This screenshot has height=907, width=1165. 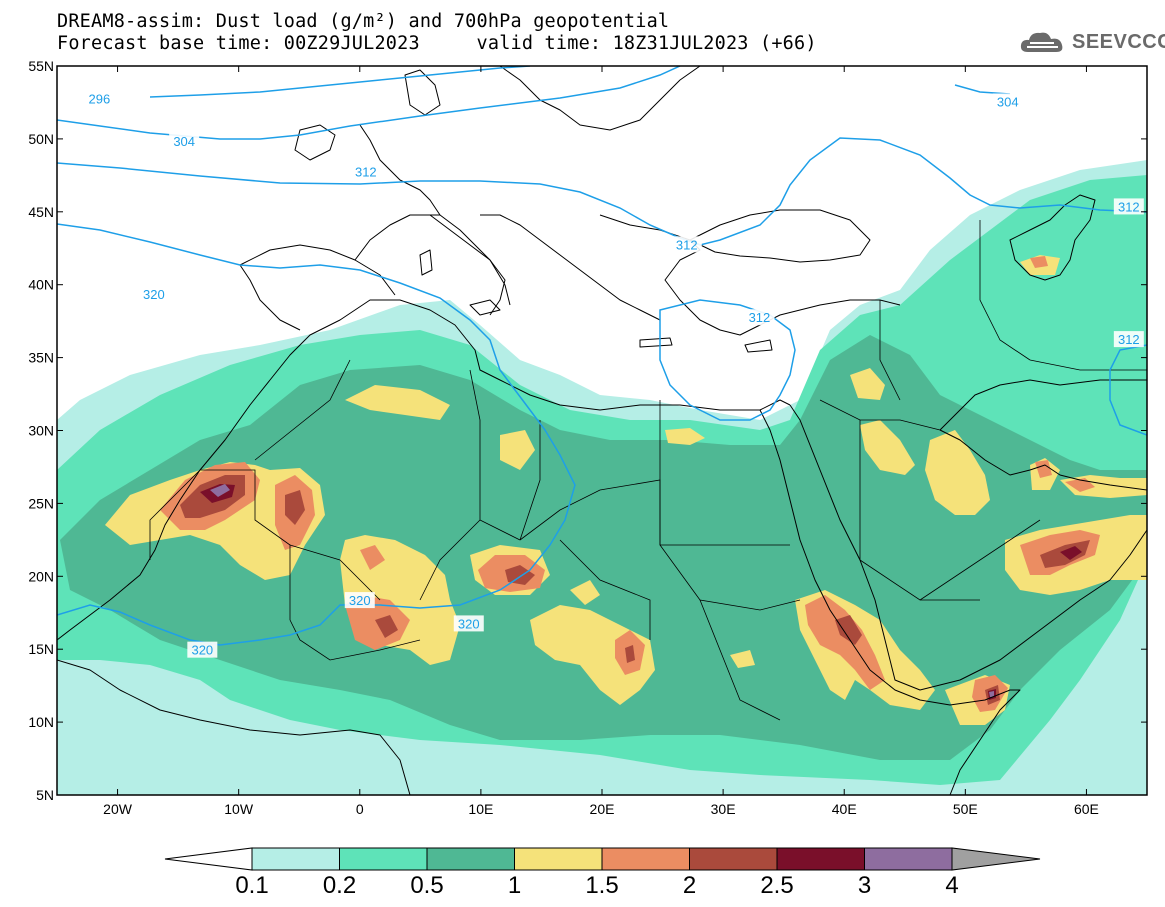 What do you see at coordinates (723, 809) in the screenshot?
I see `lon-tick-label: 30E` at bounding box center [723, 809].